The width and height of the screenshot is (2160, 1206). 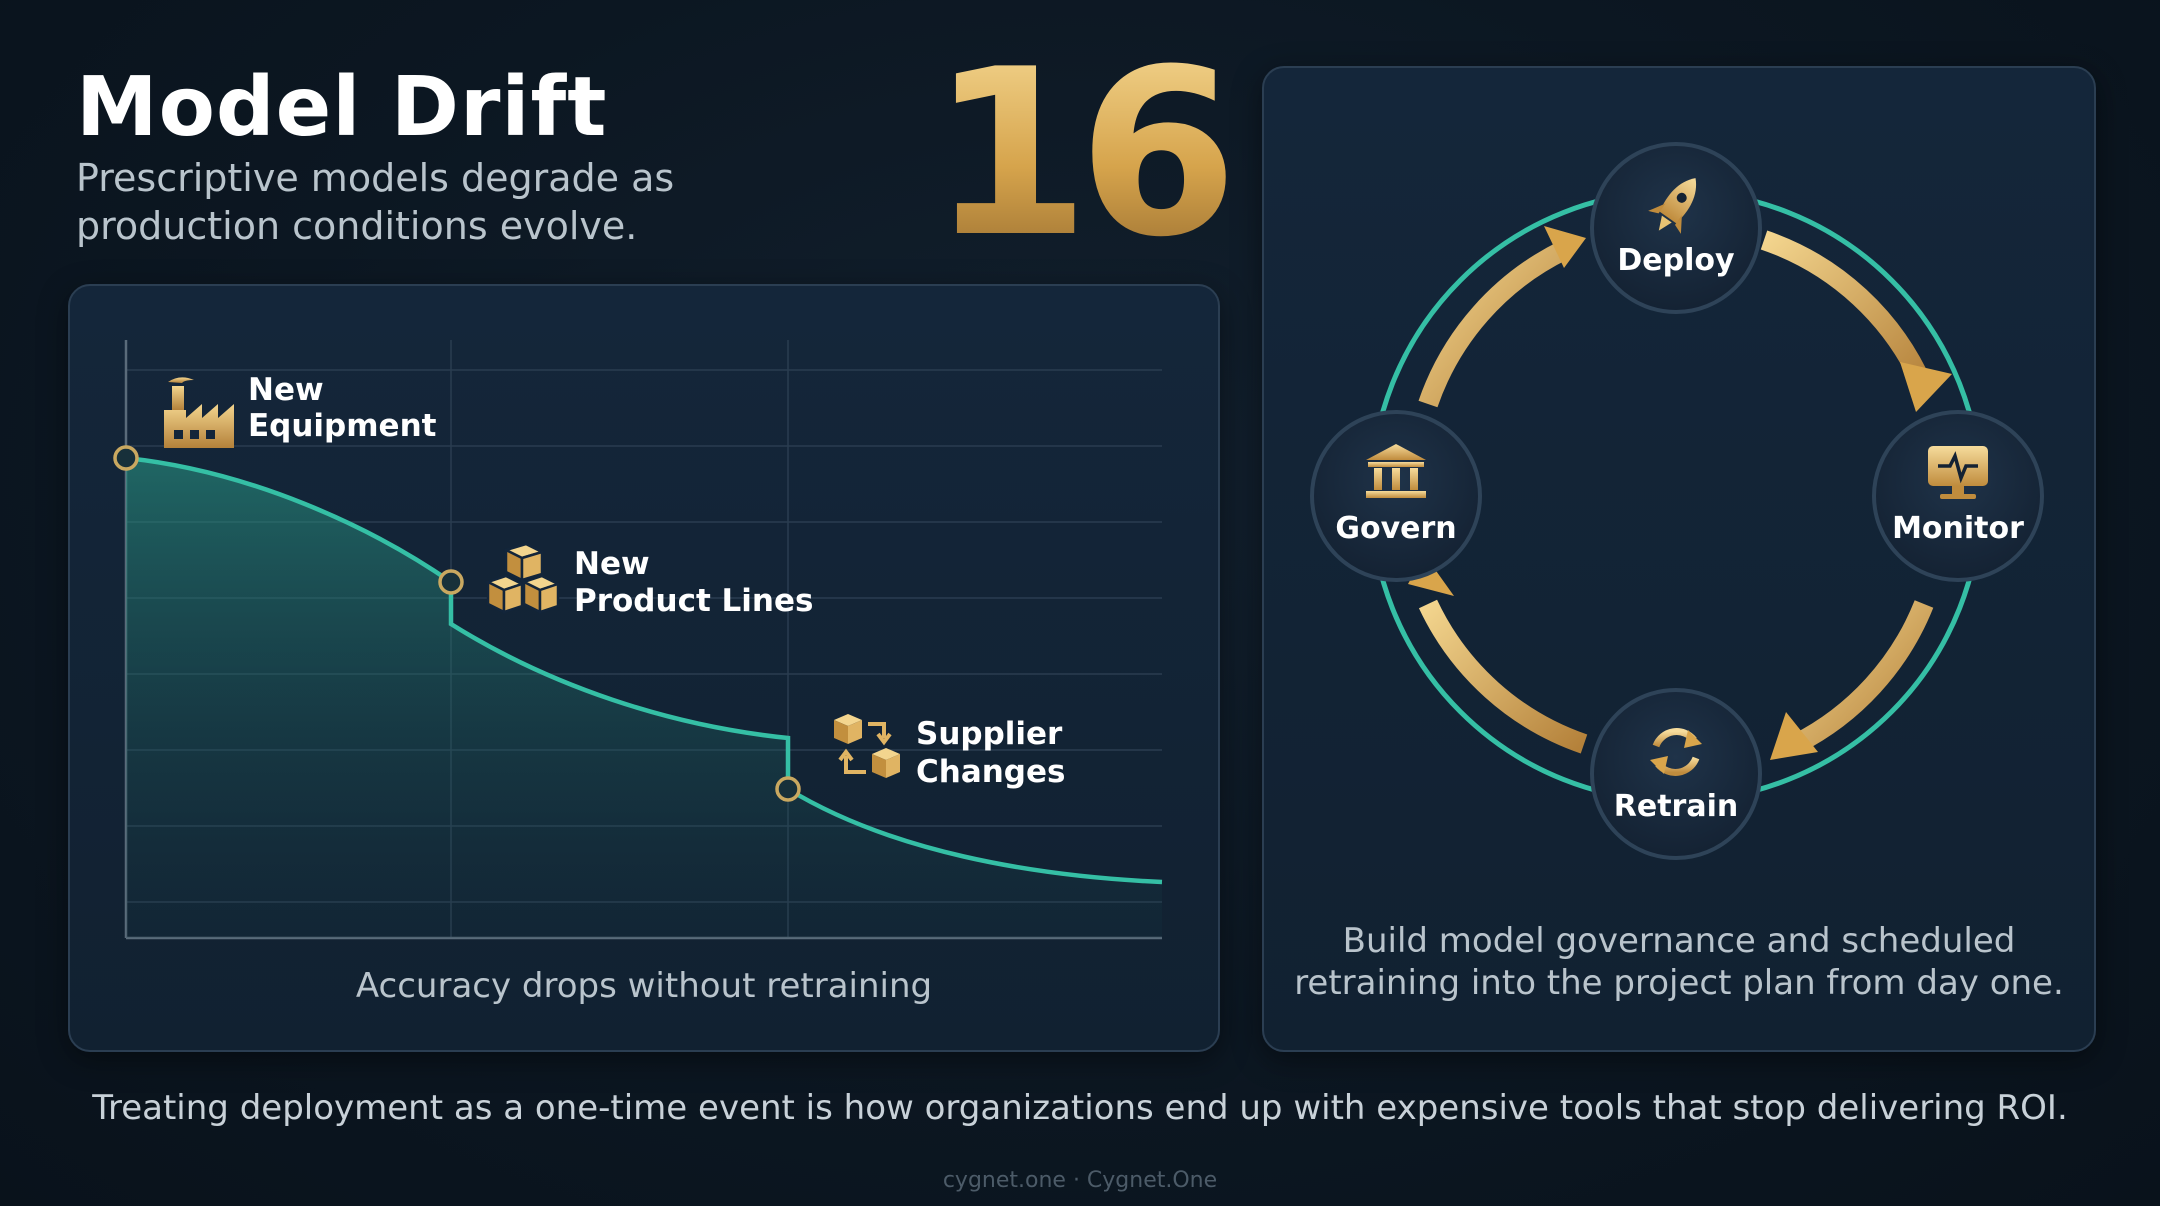 I want to click on arrow-govern-to-deploy, so click(x=1493, y=324).